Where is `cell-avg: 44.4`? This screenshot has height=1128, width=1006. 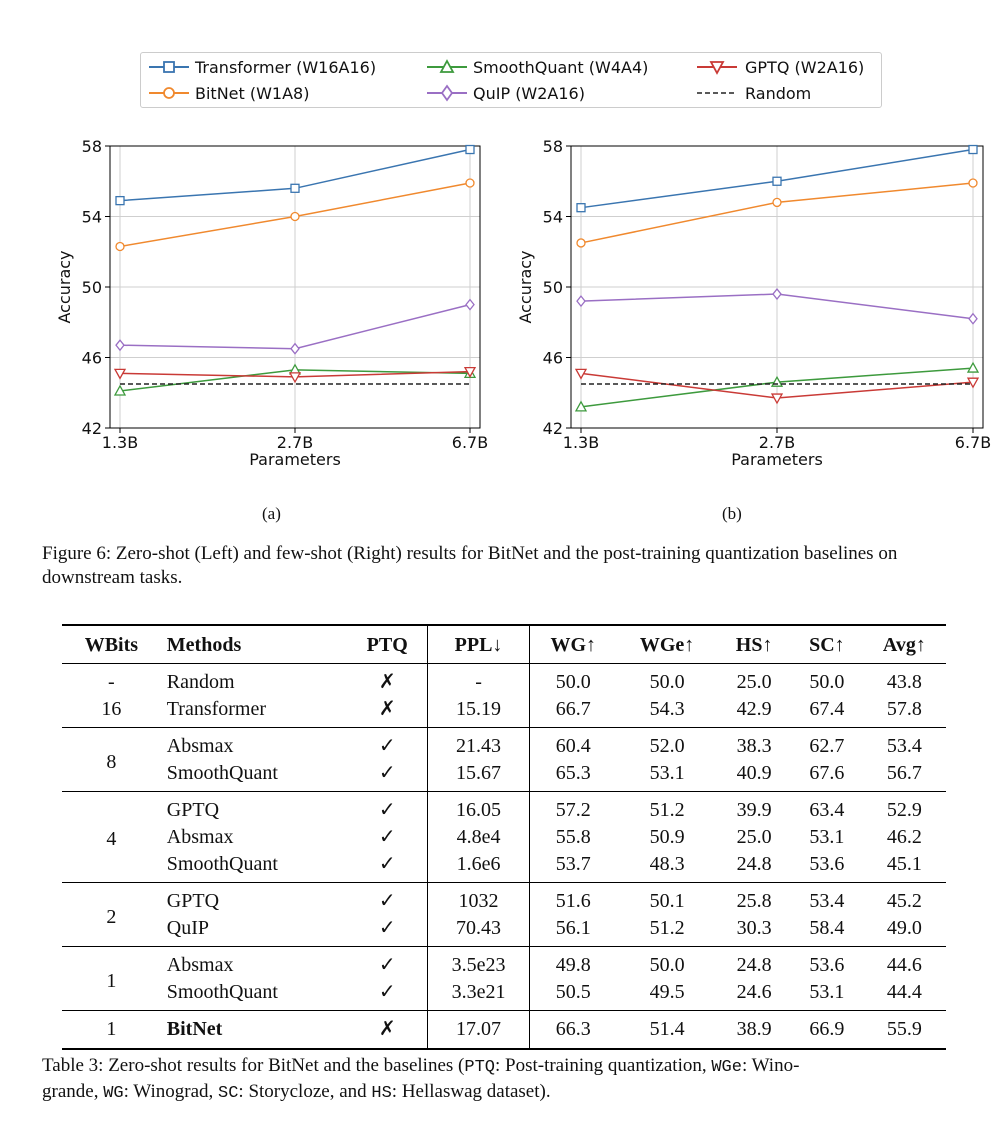
cell-avg: 44.4 is located at coordinates (904, 995).